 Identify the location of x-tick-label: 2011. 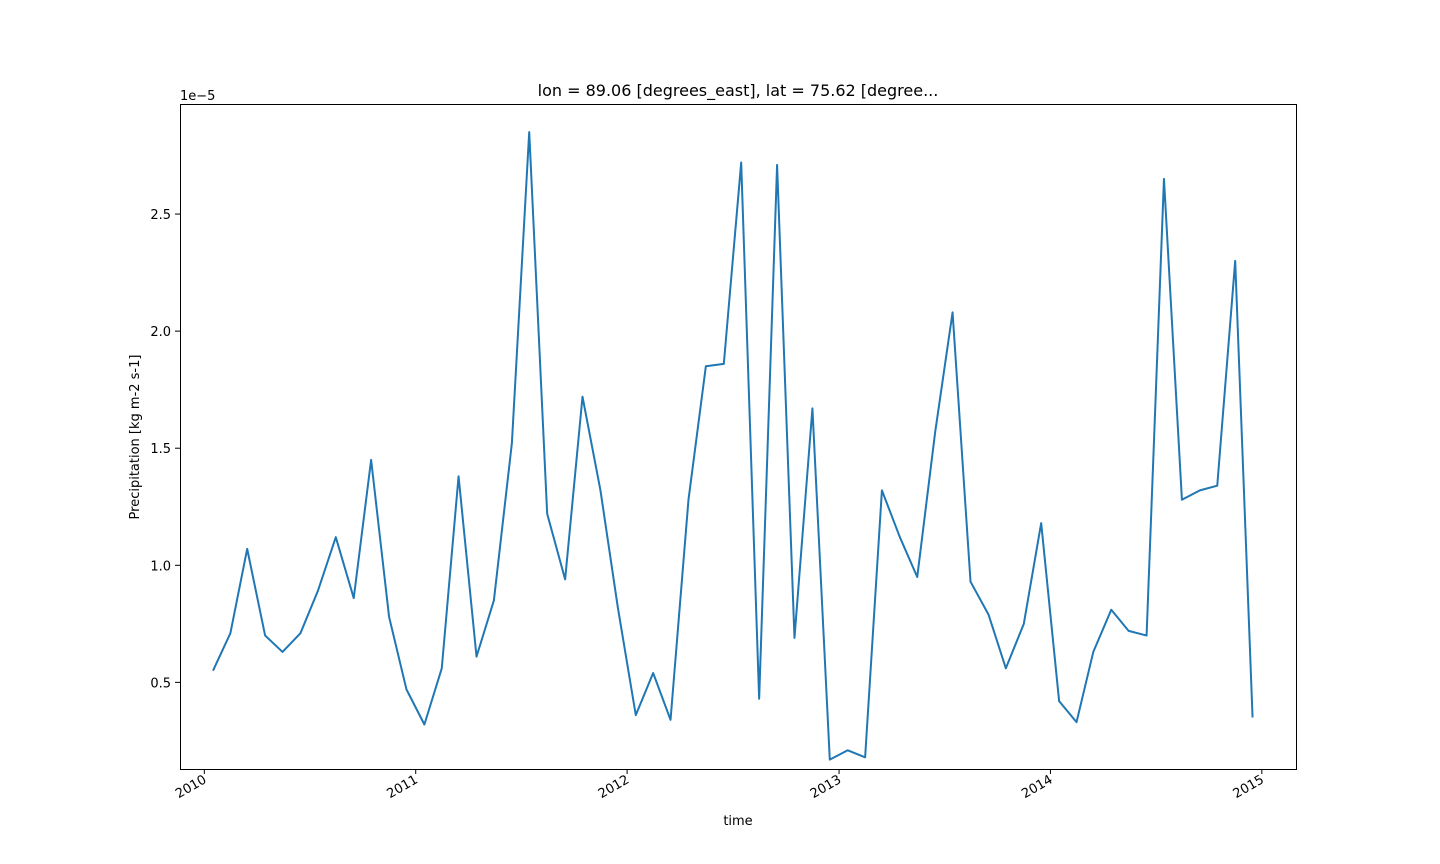
(403, 787).